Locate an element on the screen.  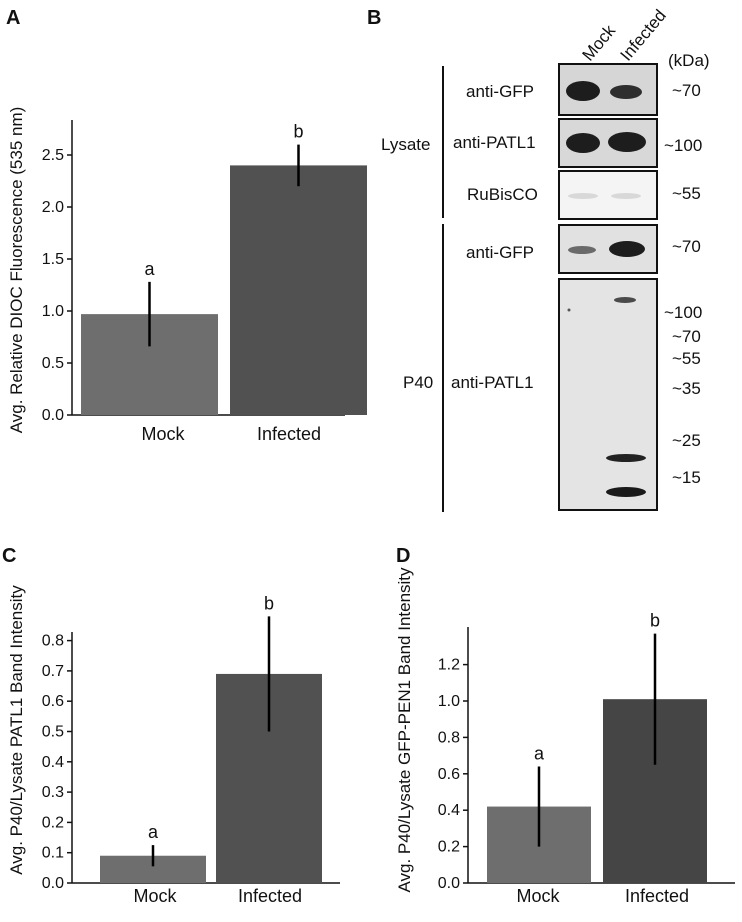
y-tick-label: 0.7 is located at coordinates (53, 671).